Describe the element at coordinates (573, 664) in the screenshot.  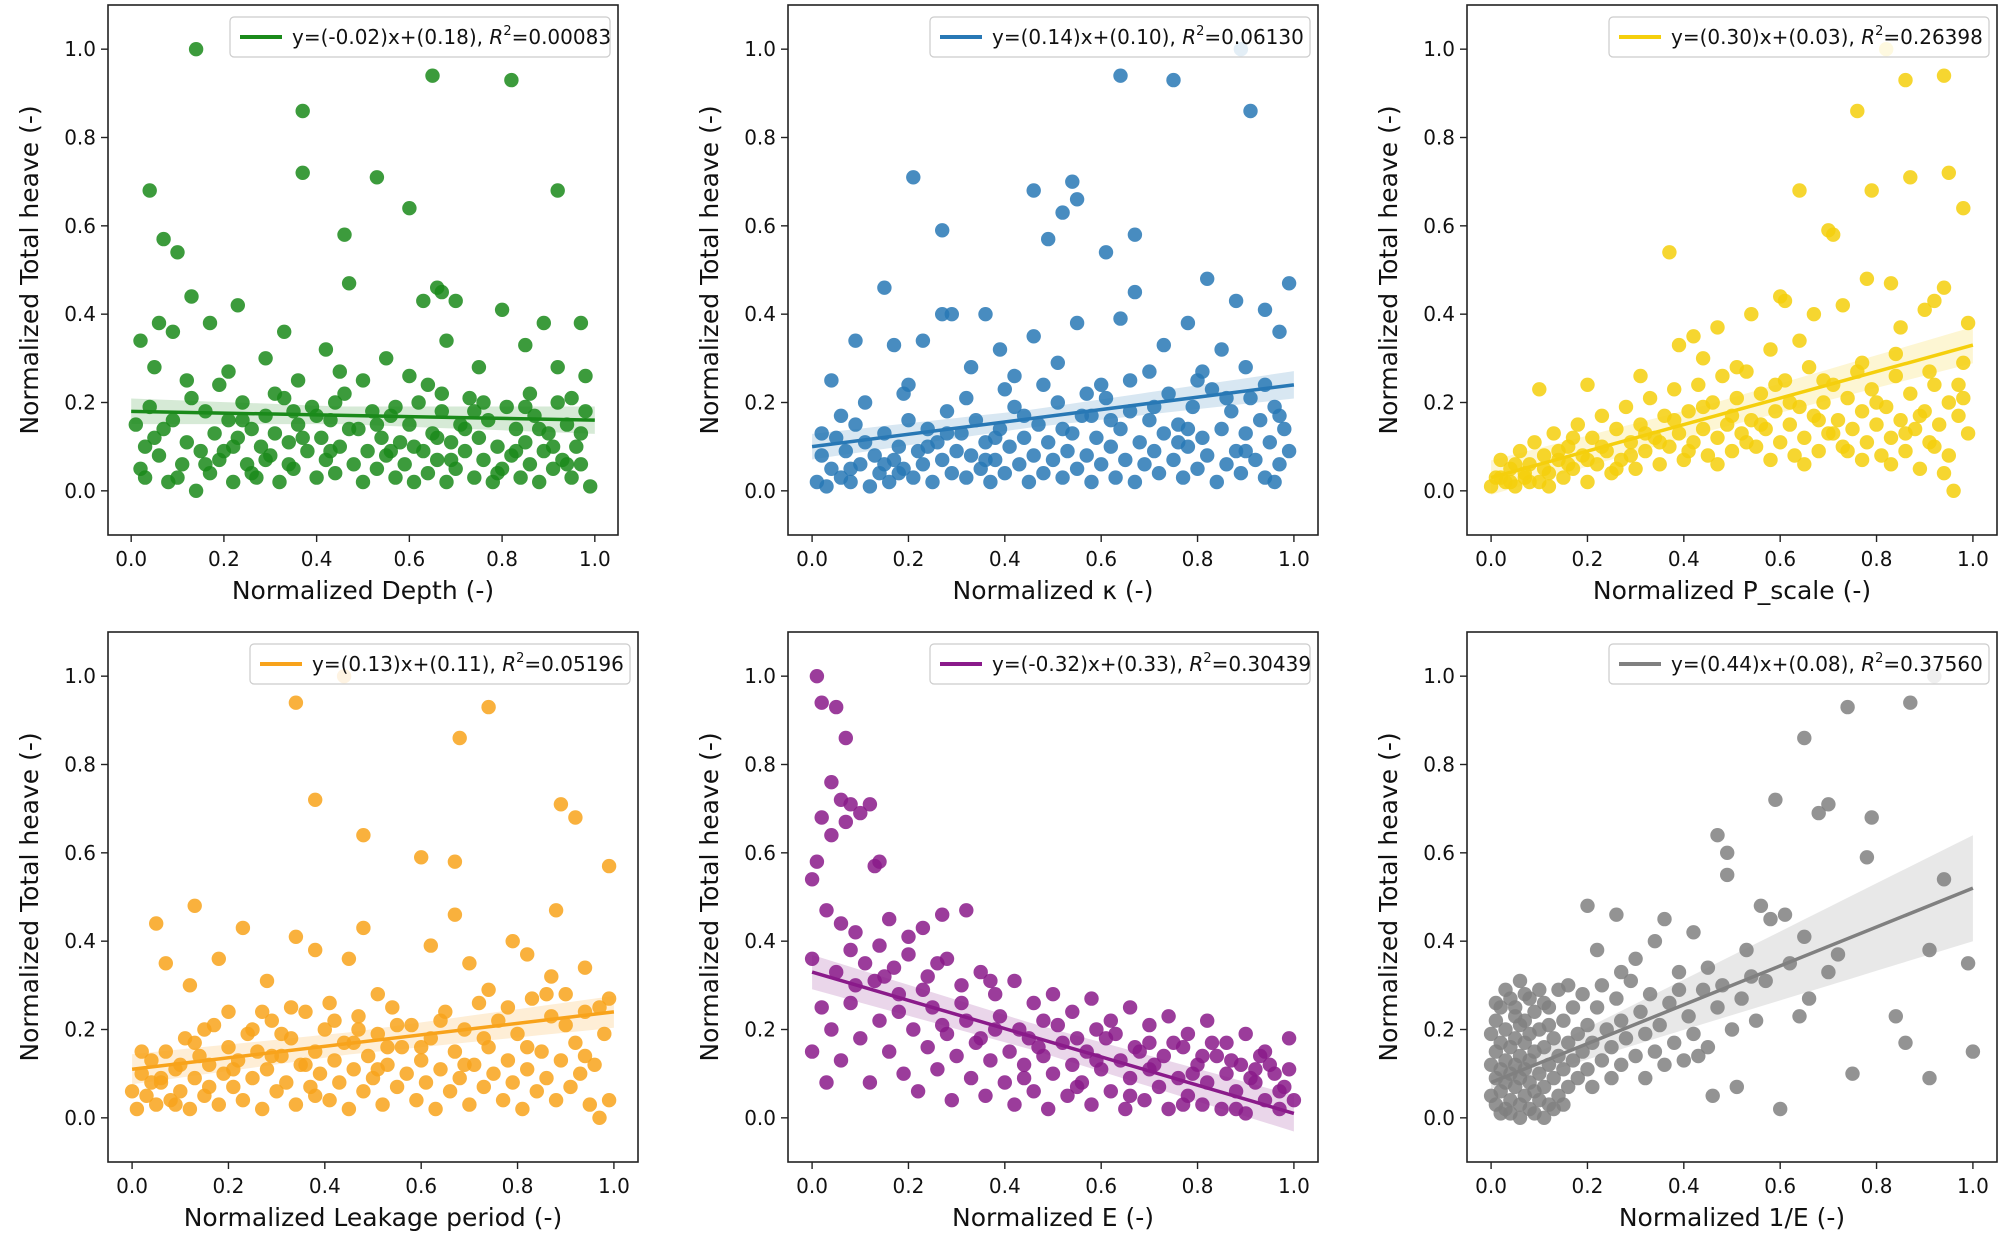
I see `legend-r2-value: =0.05196` at that location.